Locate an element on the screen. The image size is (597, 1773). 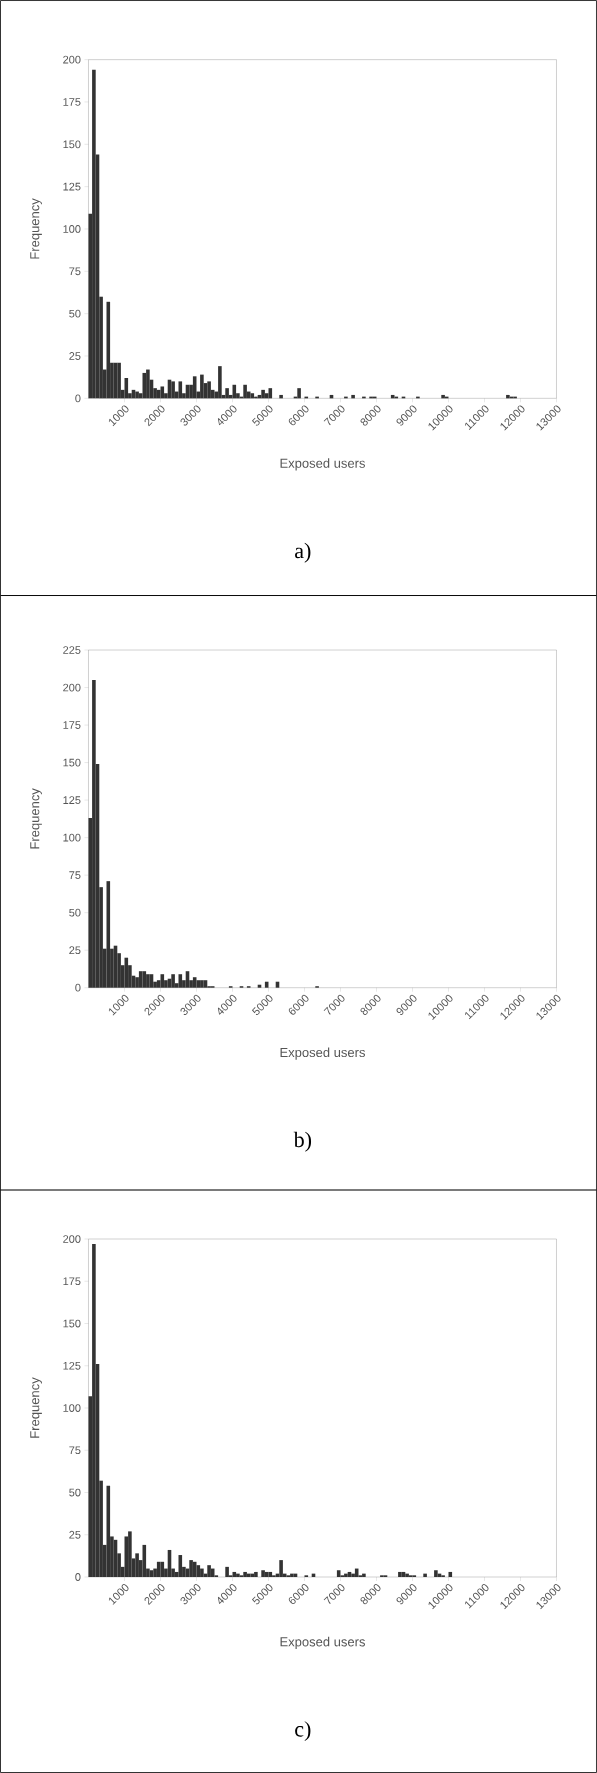
text: c) is located at coordinates (303, 1731).